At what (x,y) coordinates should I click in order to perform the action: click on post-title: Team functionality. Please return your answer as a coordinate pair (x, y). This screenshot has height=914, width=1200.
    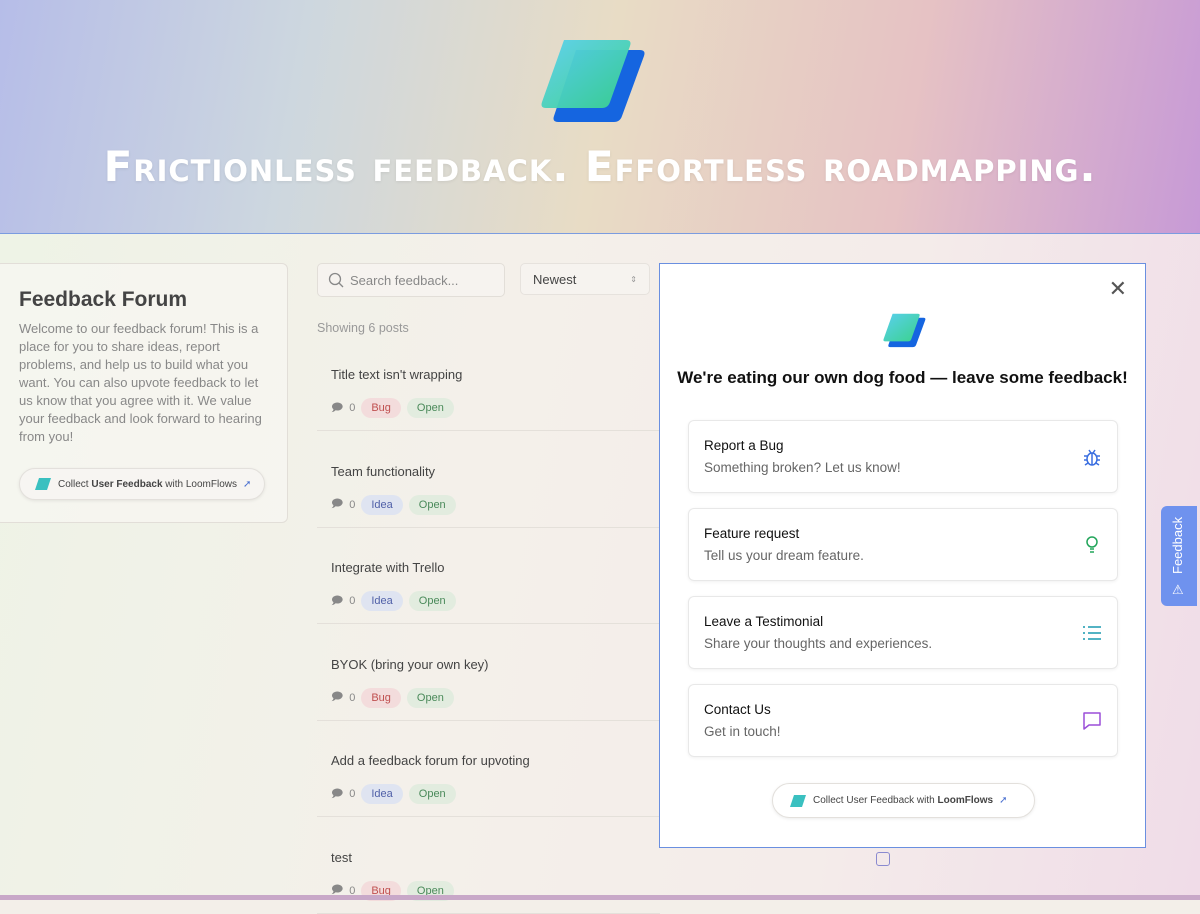
    Looking at the image, I should click on (383, 471).